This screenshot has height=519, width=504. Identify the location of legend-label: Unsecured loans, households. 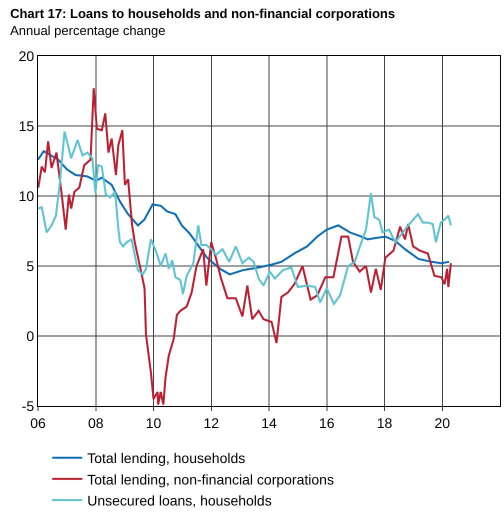
(179, 500).